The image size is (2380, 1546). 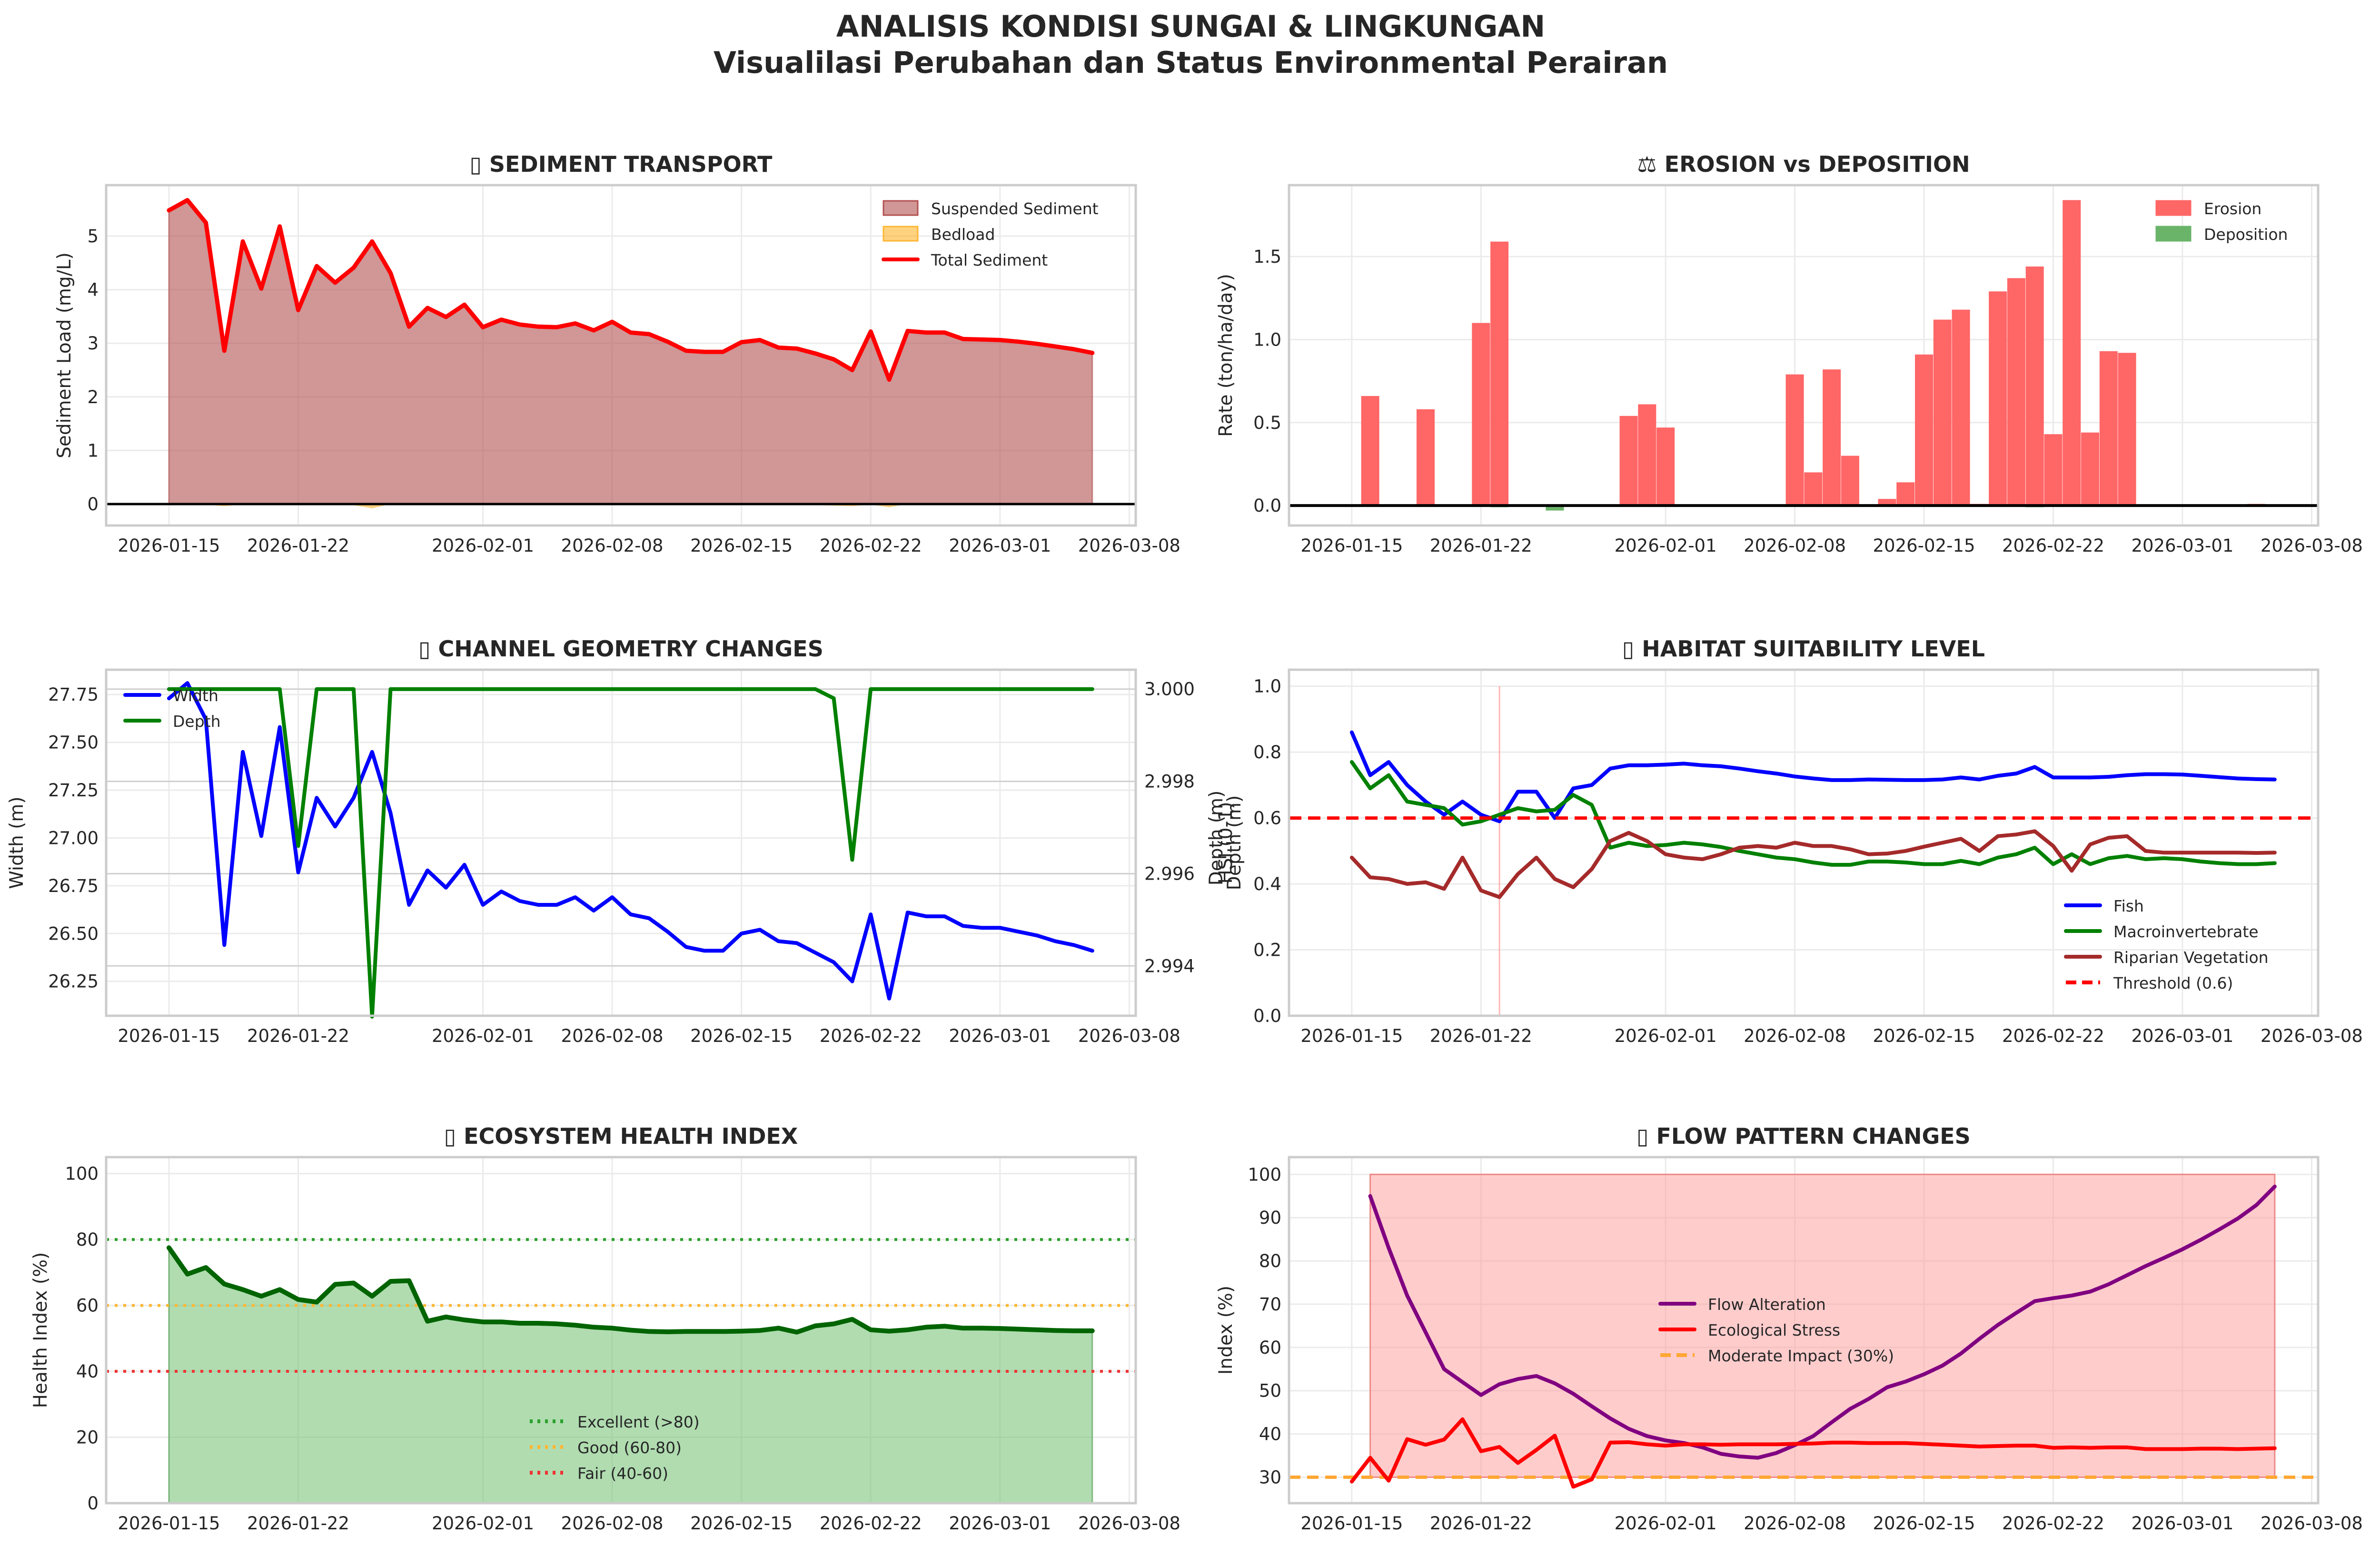 What do you see at coordinates (73, 790) in the screenshot?
I see `y-tick-label: 27.25` at bounding box center [73, 790].